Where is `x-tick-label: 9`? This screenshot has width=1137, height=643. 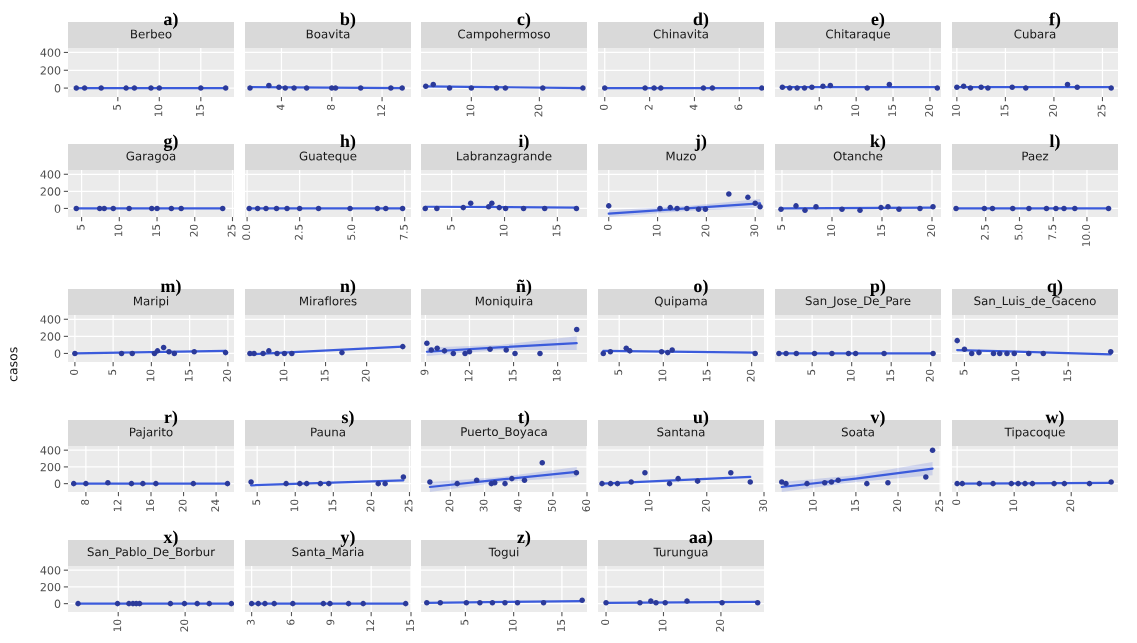 x-tick-label: 9 is located at coordinates (330, 622).